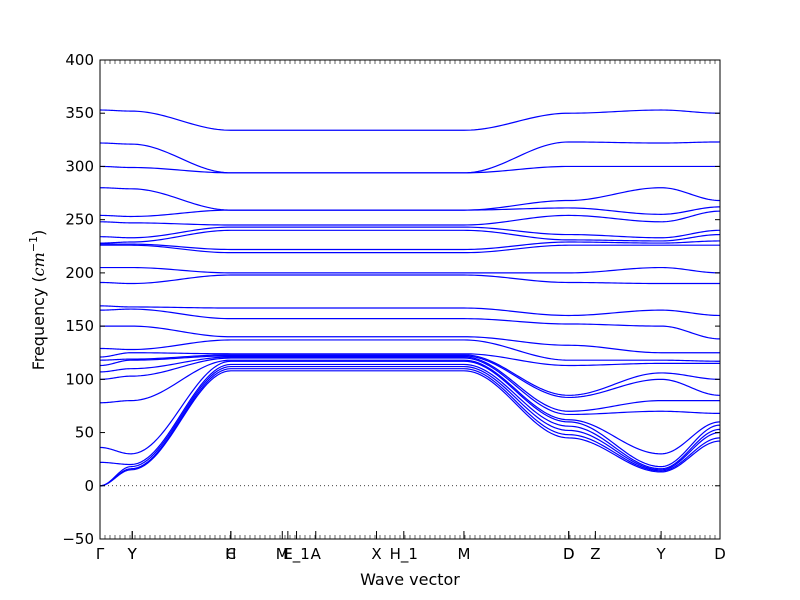 This screenshot has width=800, height=600. I want to click on y-tick-label: −50, so click(78, 539).